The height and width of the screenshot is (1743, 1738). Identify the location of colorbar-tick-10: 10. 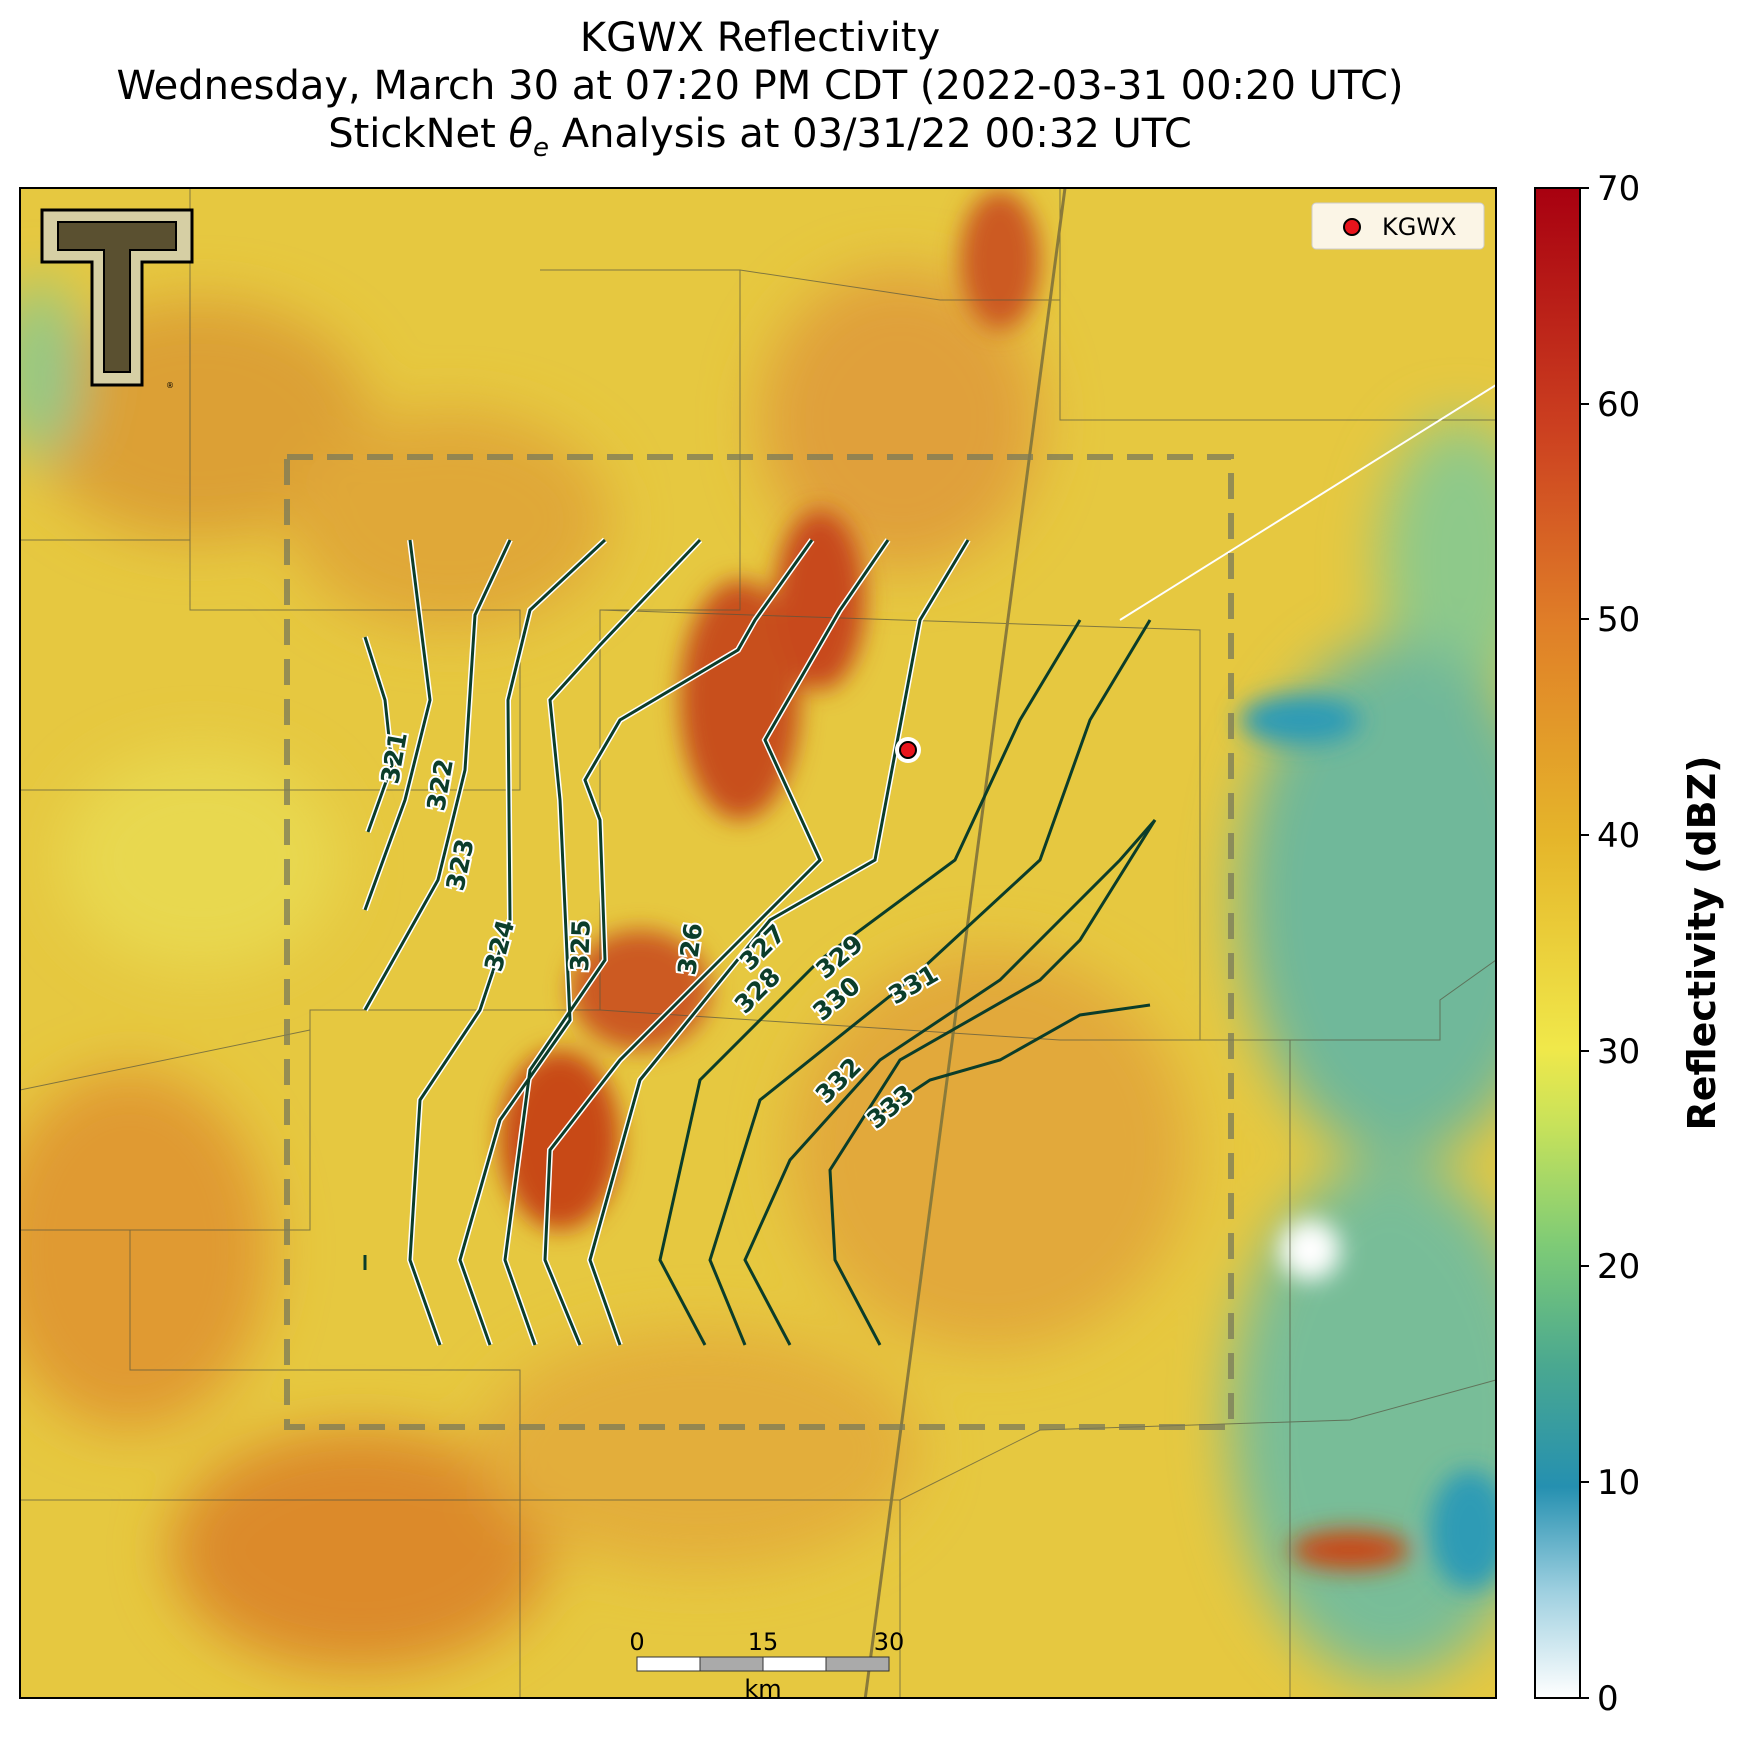
(1618, 1483).